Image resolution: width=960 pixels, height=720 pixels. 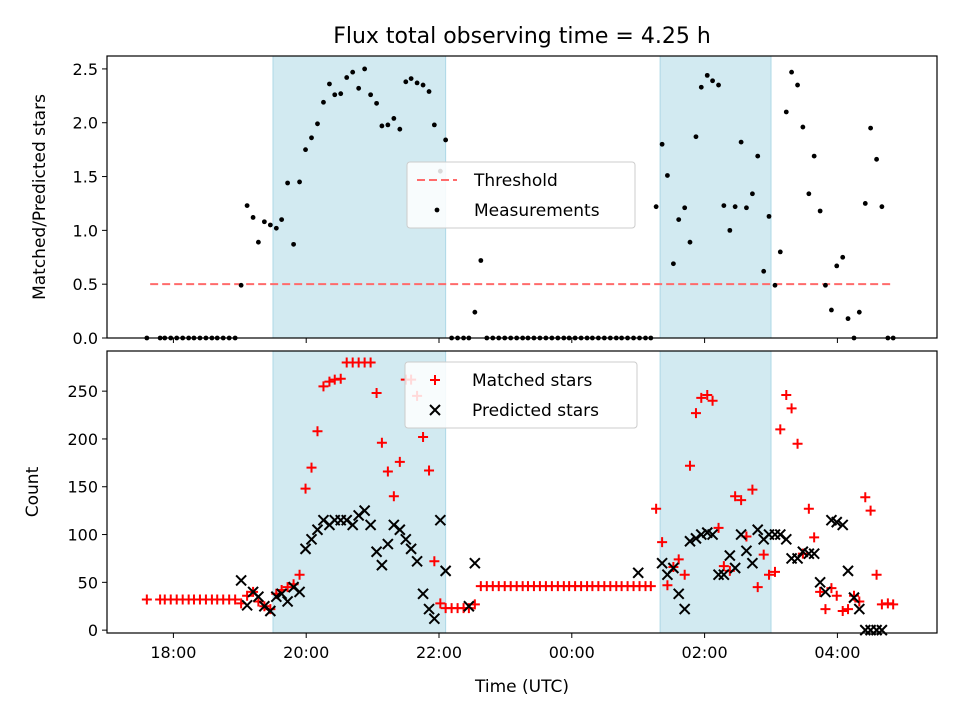 What do you see at coordinates (173, 652) in the screenshot?
I see `x-tick-label: 18:00` at bounding box center [173, 652].